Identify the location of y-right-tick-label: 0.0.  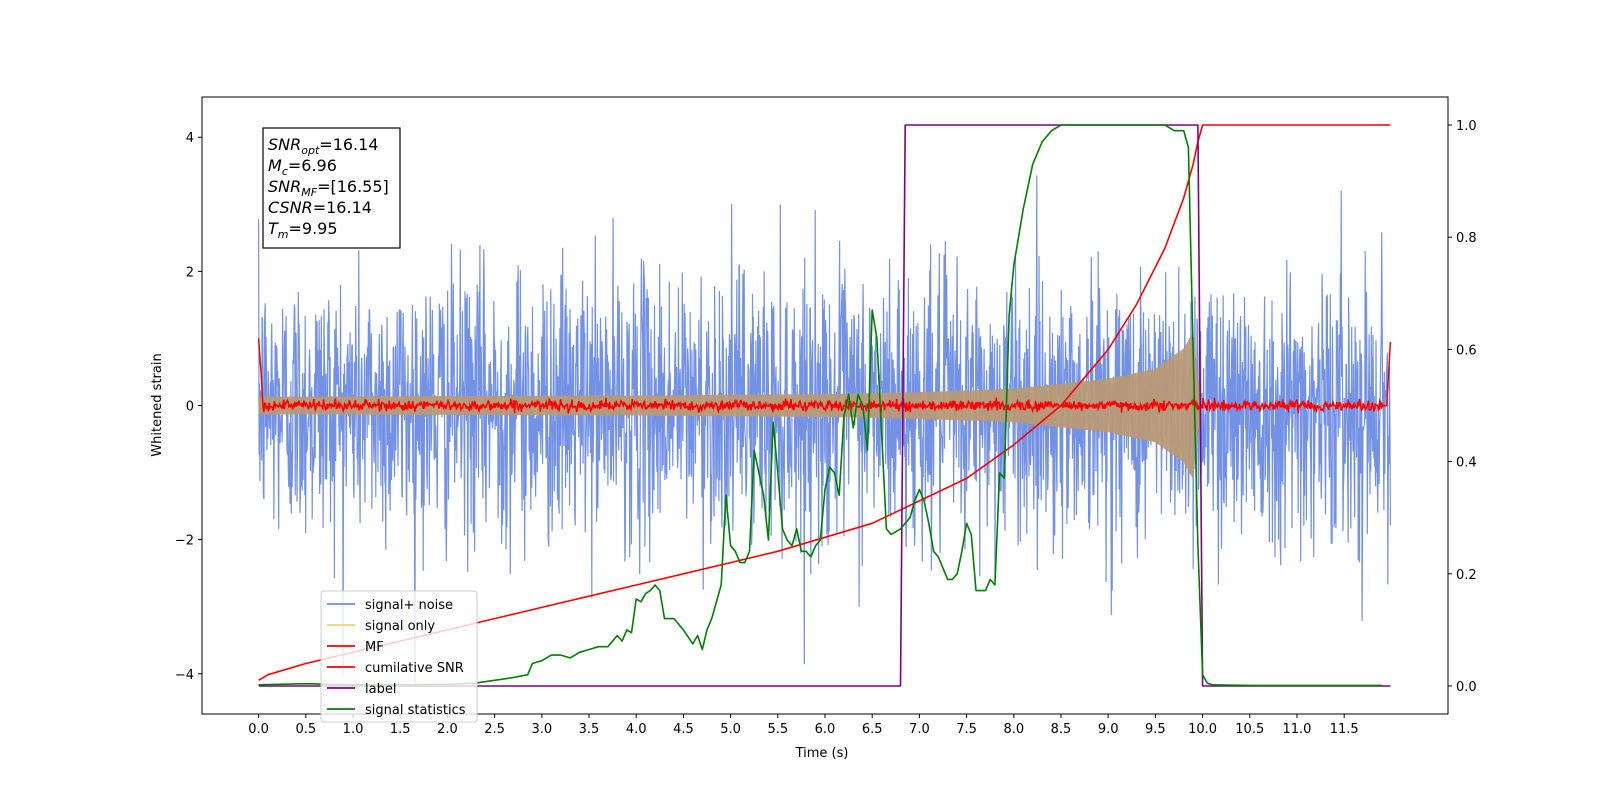
(1466, 687).